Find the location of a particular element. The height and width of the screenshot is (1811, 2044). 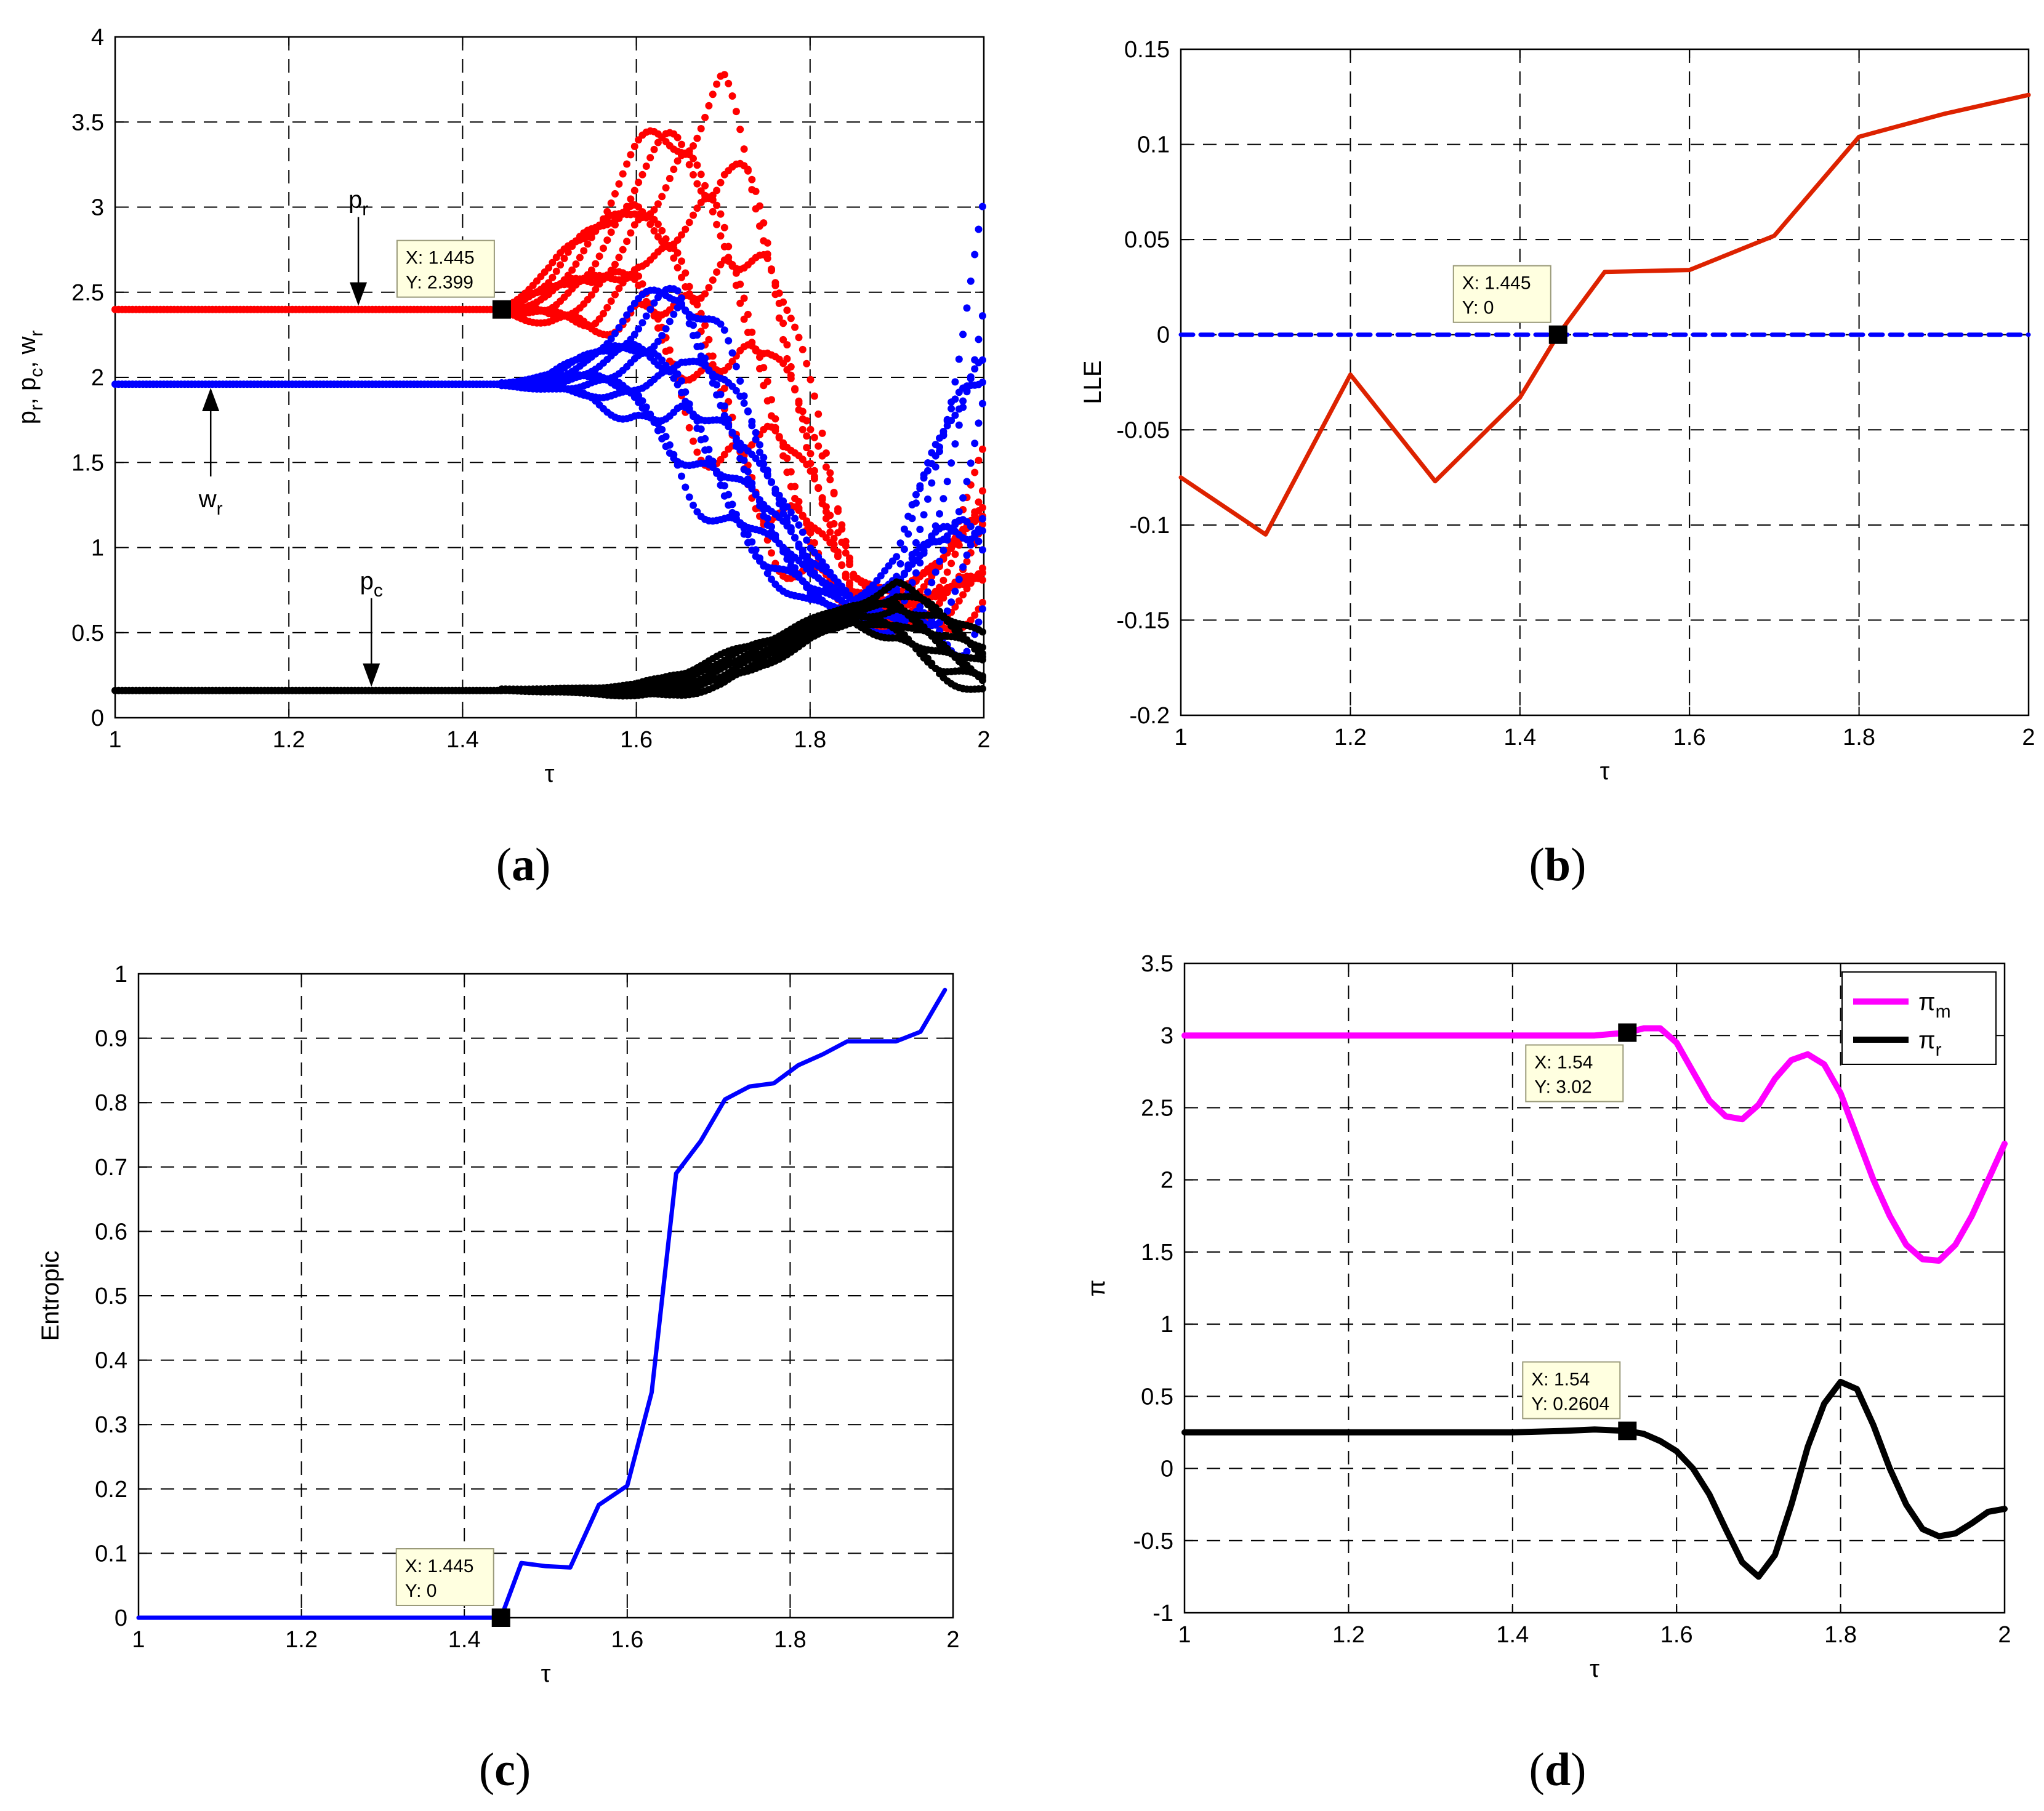

panel-caption: (d) is located at coordinates (1558, 1770).